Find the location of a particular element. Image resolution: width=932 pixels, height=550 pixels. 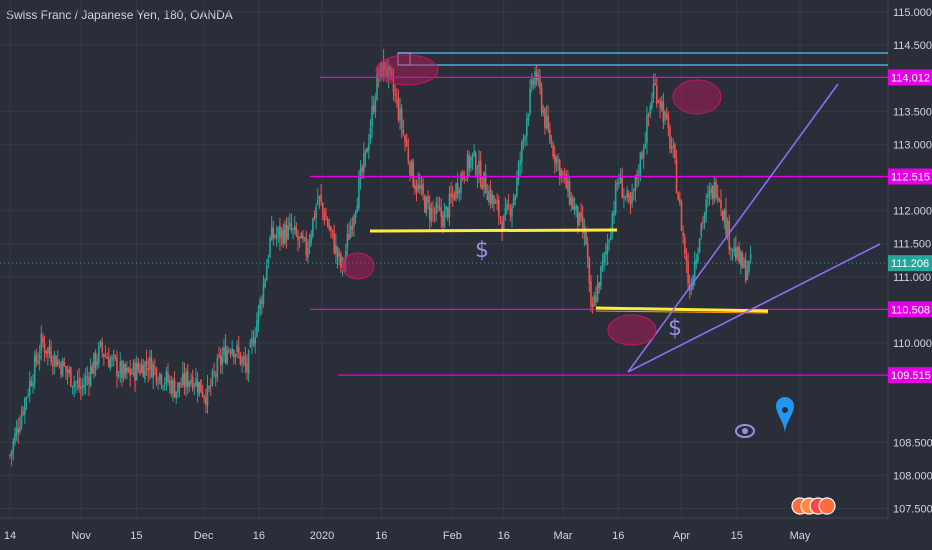

x-tick-label: 14 is located at coordinates (10, 536).